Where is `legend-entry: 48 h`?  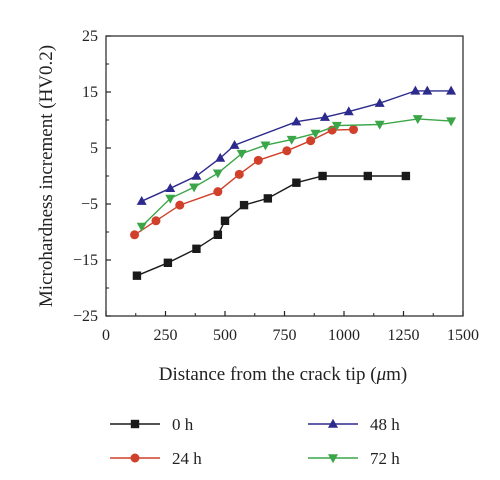
legend-entry: 48 h is located at coordinates (354, 424).